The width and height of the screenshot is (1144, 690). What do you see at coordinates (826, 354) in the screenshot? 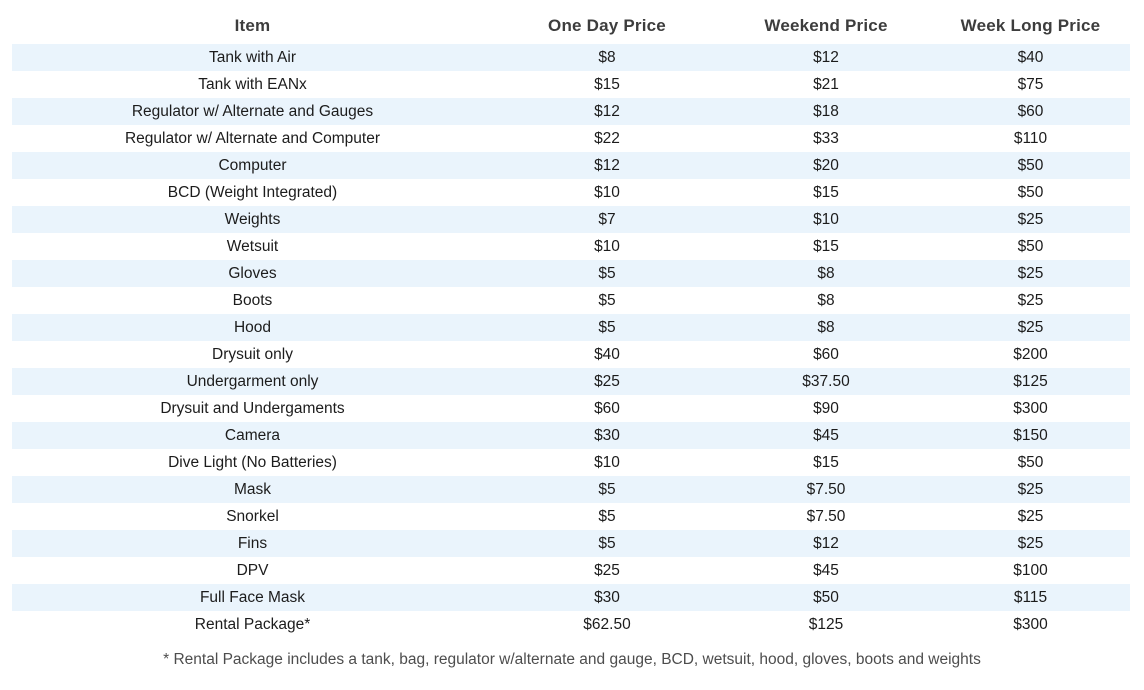
I see `weekend-price-cell: $60` at bounding box center [826, 354].